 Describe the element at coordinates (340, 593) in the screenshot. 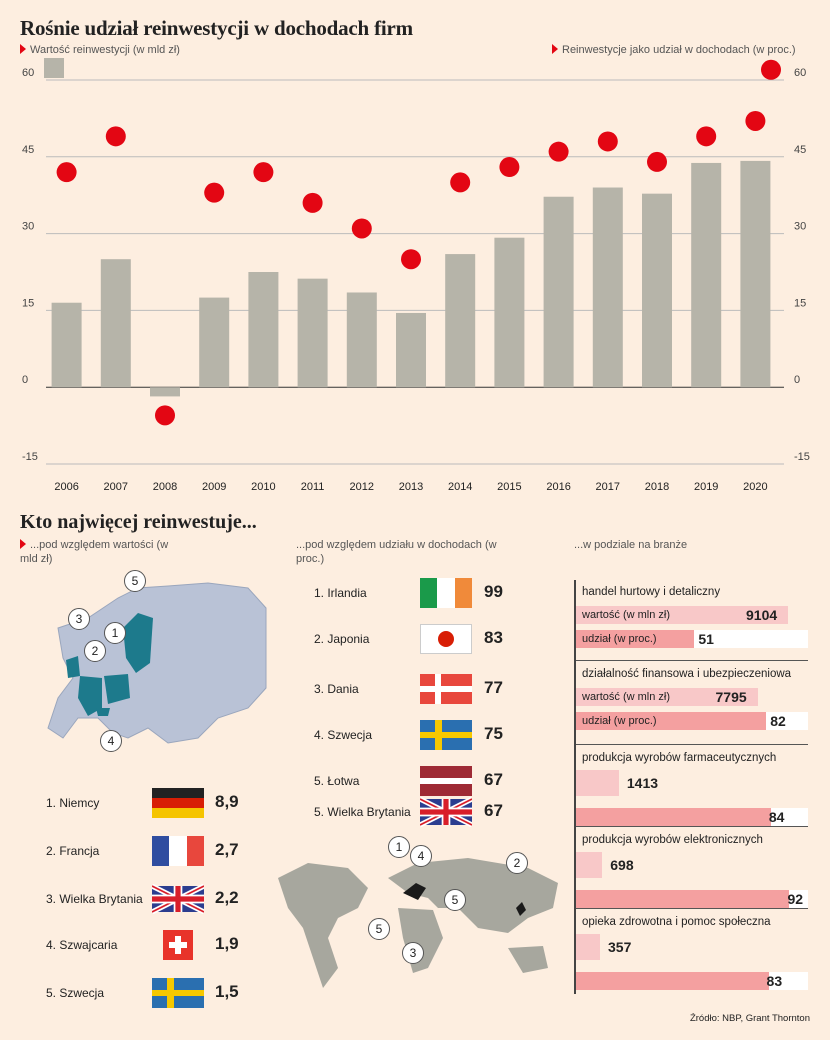

I see `rank-share-label: 1. Irlandia` at that location.